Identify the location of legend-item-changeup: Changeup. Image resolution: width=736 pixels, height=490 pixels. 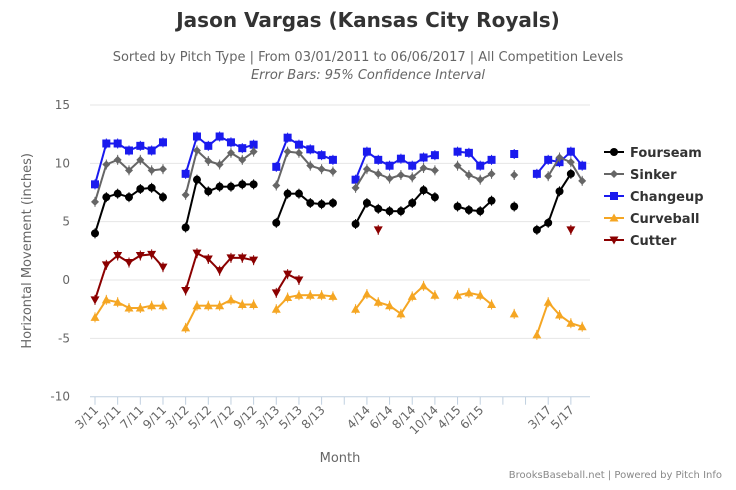
(654, 197).